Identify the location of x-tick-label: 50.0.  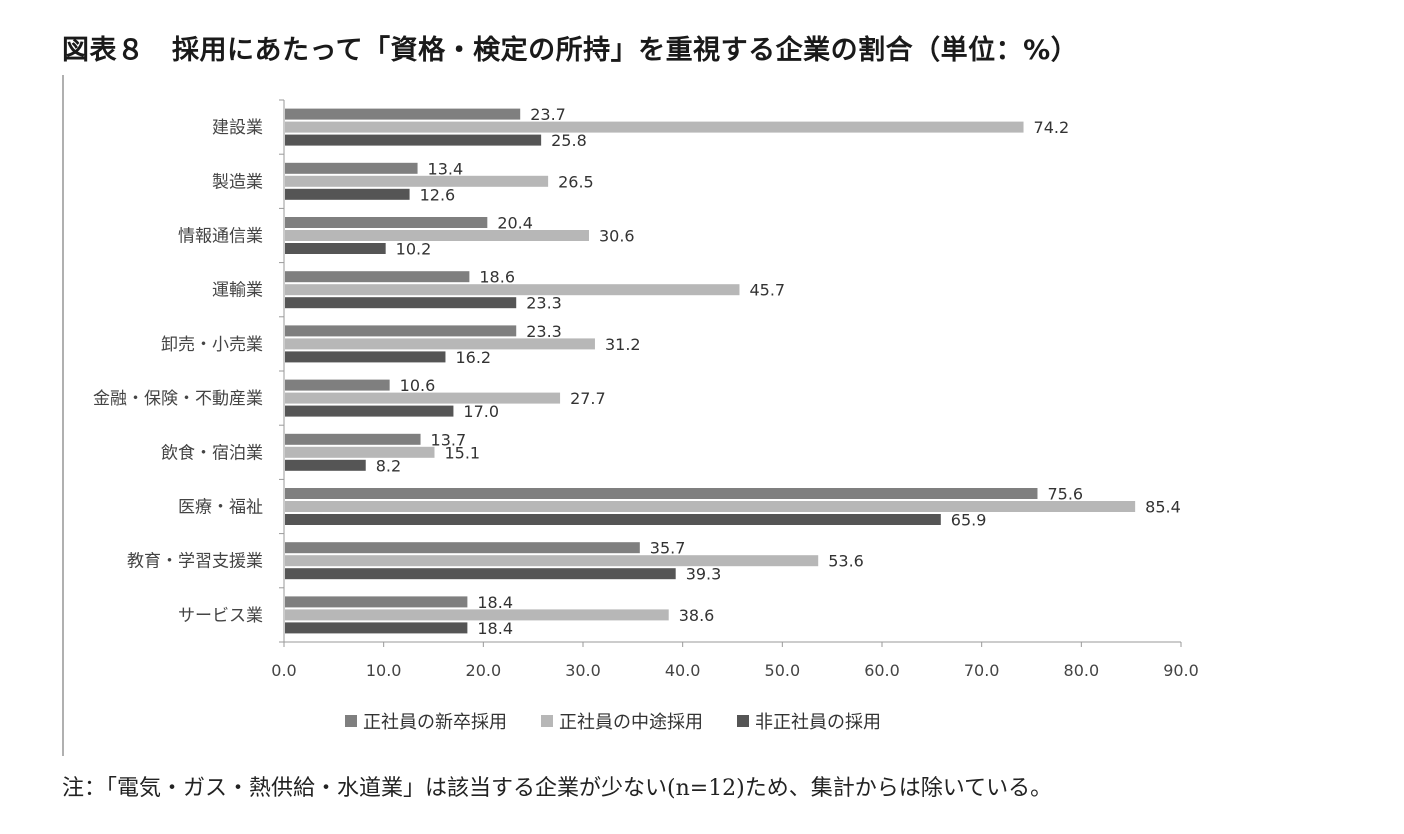
(783, 670).